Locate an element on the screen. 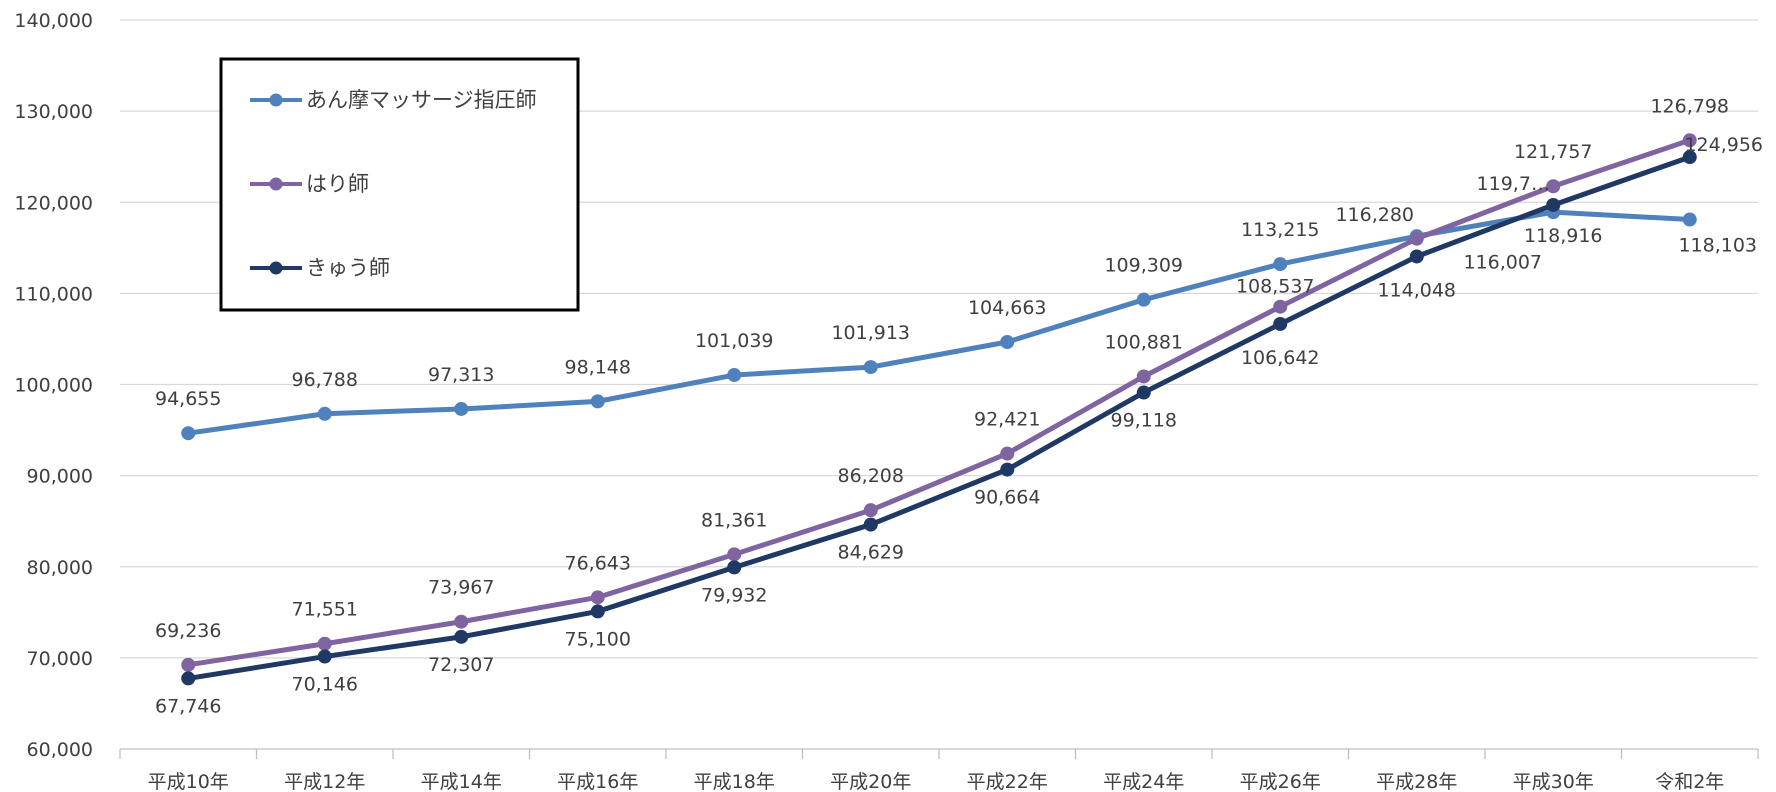  data-label: 109,309 is located at coordinates (1143, 266).